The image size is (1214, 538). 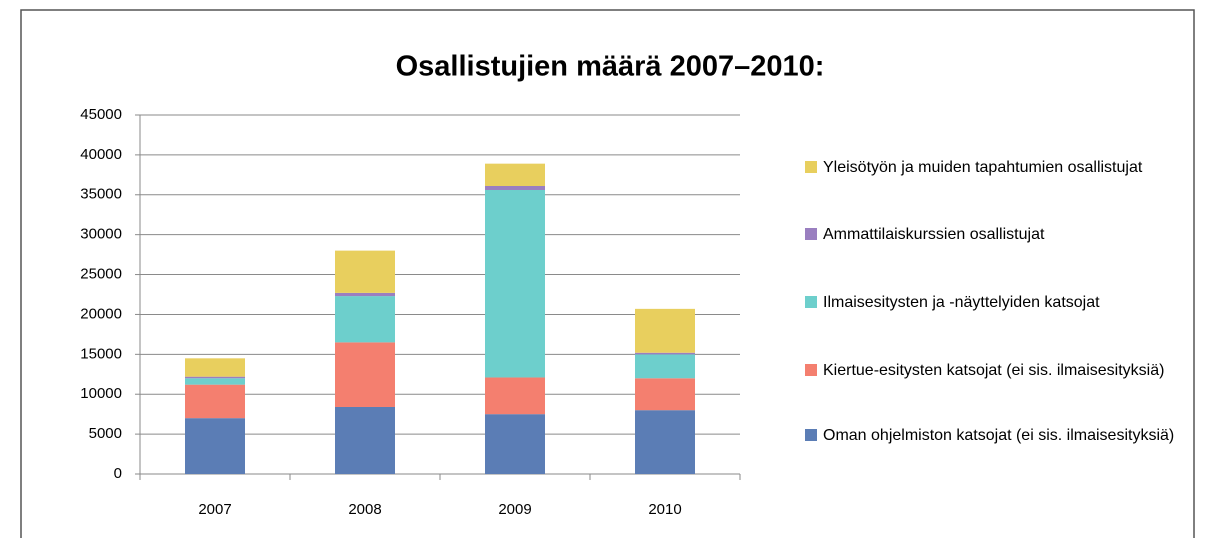 What do you see at coordinates (101, 274) in the screenshot?
I see `y-tick-label: 25000` at bounding box center [101, 274].